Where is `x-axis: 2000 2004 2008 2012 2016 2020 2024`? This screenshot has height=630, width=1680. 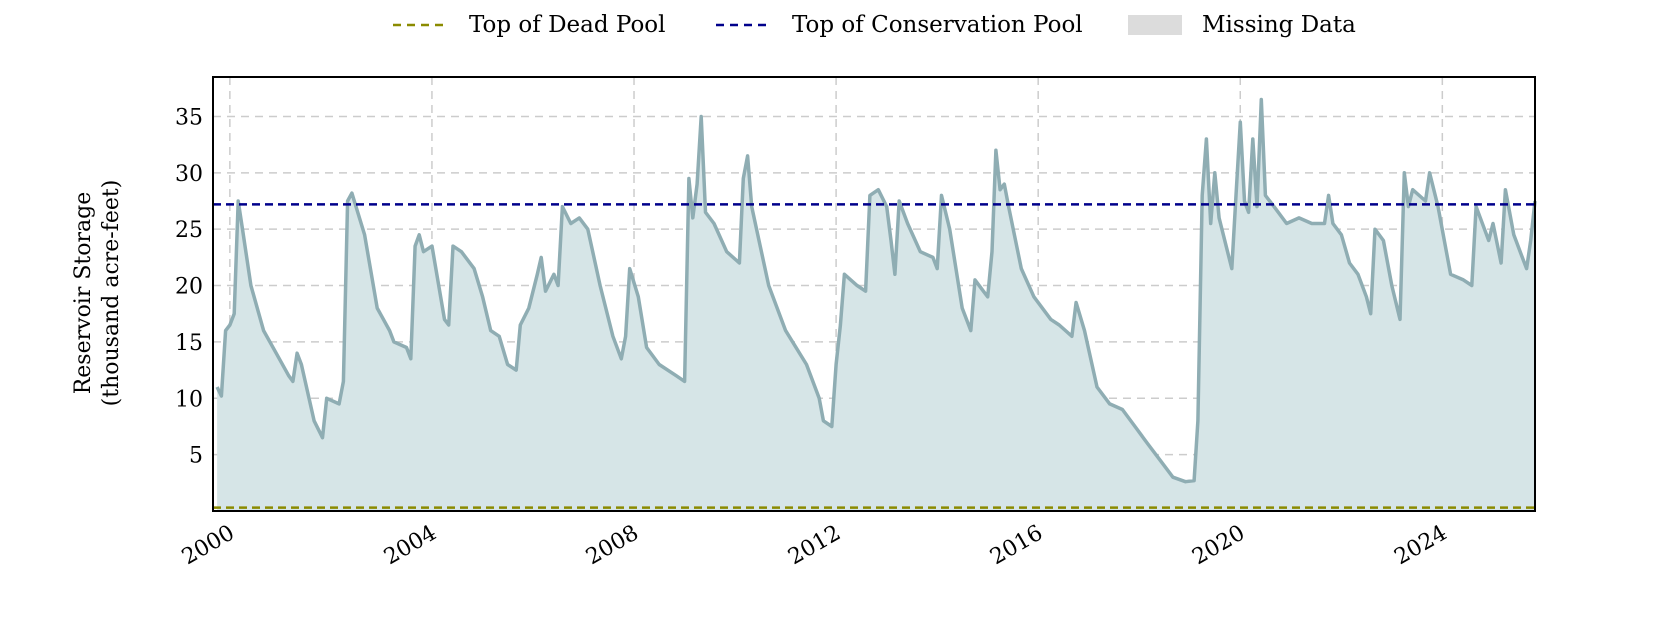
x-axis: 2000 2004 2008 2012 2016 2020 2024 is located at coordinates (814, 546).